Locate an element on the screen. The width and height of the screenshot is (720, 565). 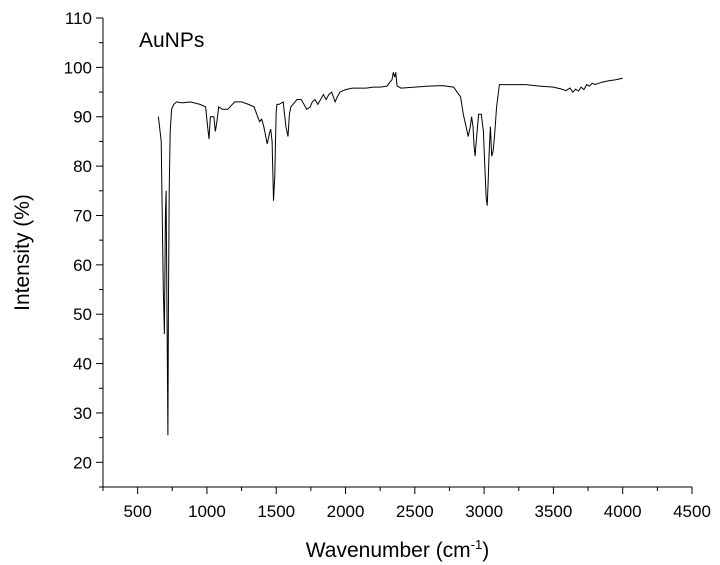
x-axis-ticks: 500 1000 1500 2000 2500 3000 3500 4000 4500 is located at coordinates (406, 504).